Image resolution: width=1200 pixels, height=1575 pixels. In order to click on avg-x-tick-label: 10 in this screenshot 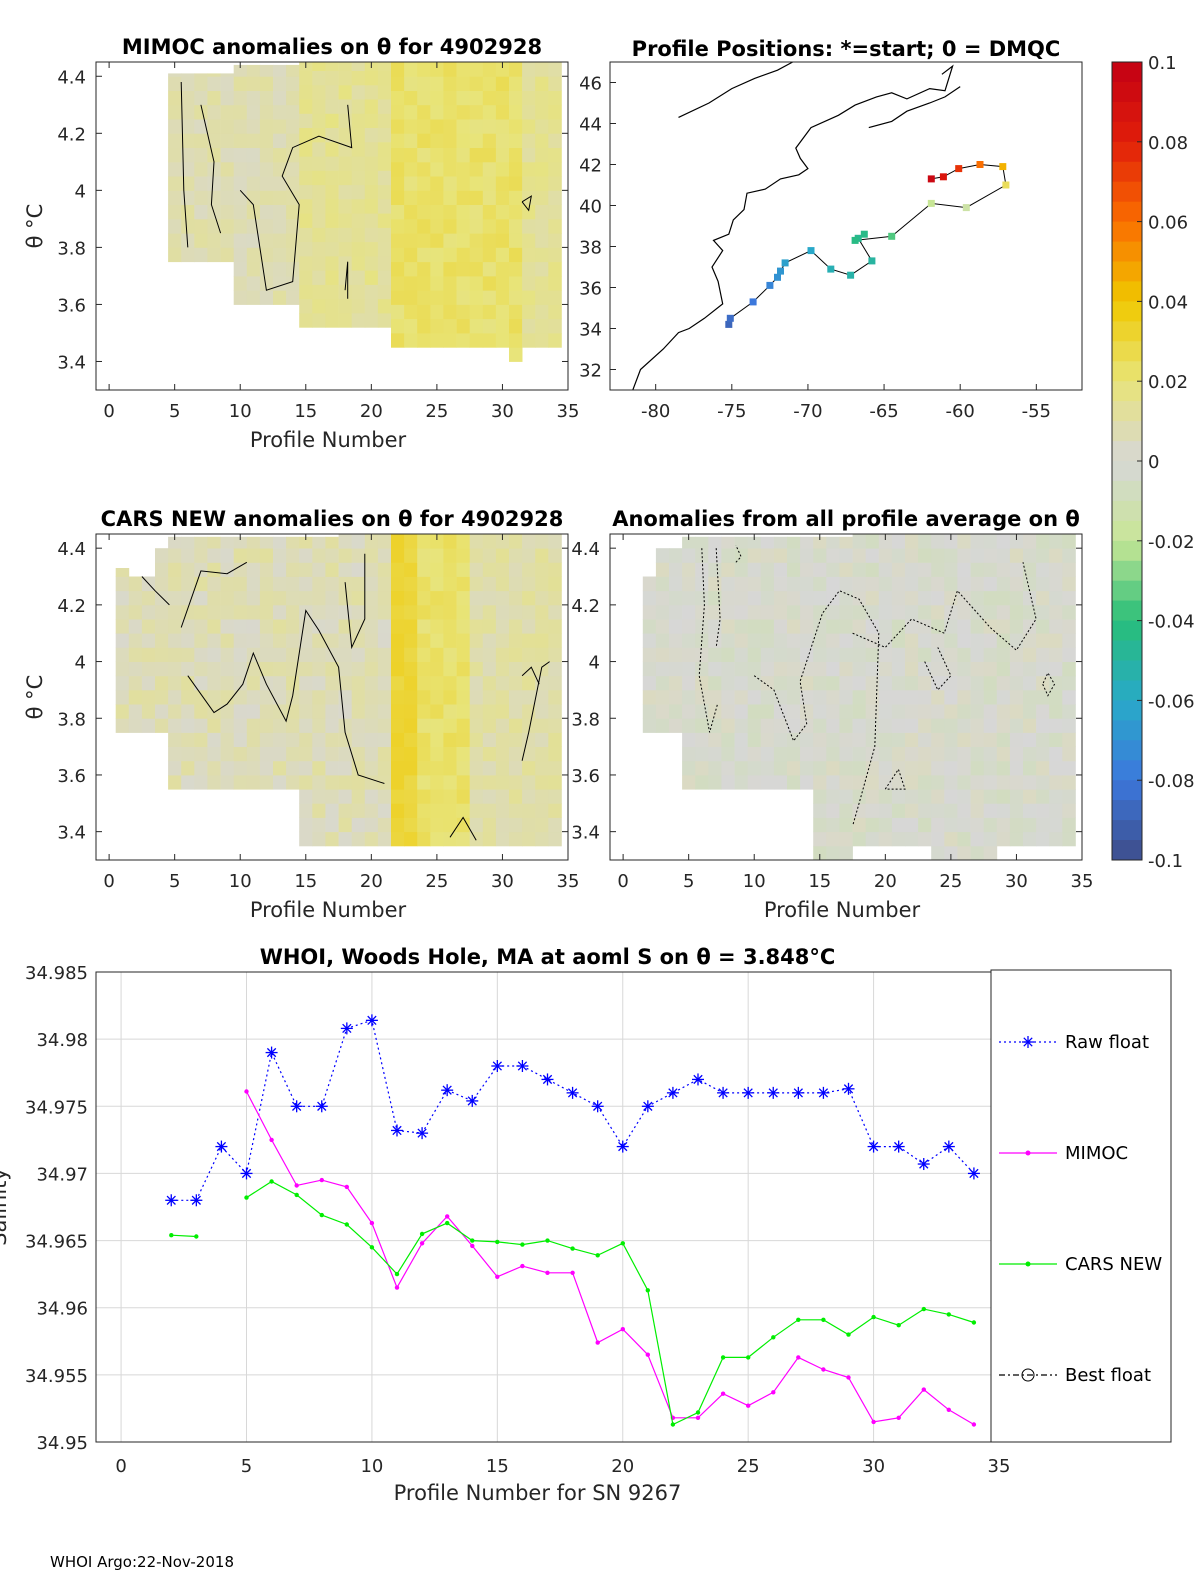, I will do `click(754, 881)`.